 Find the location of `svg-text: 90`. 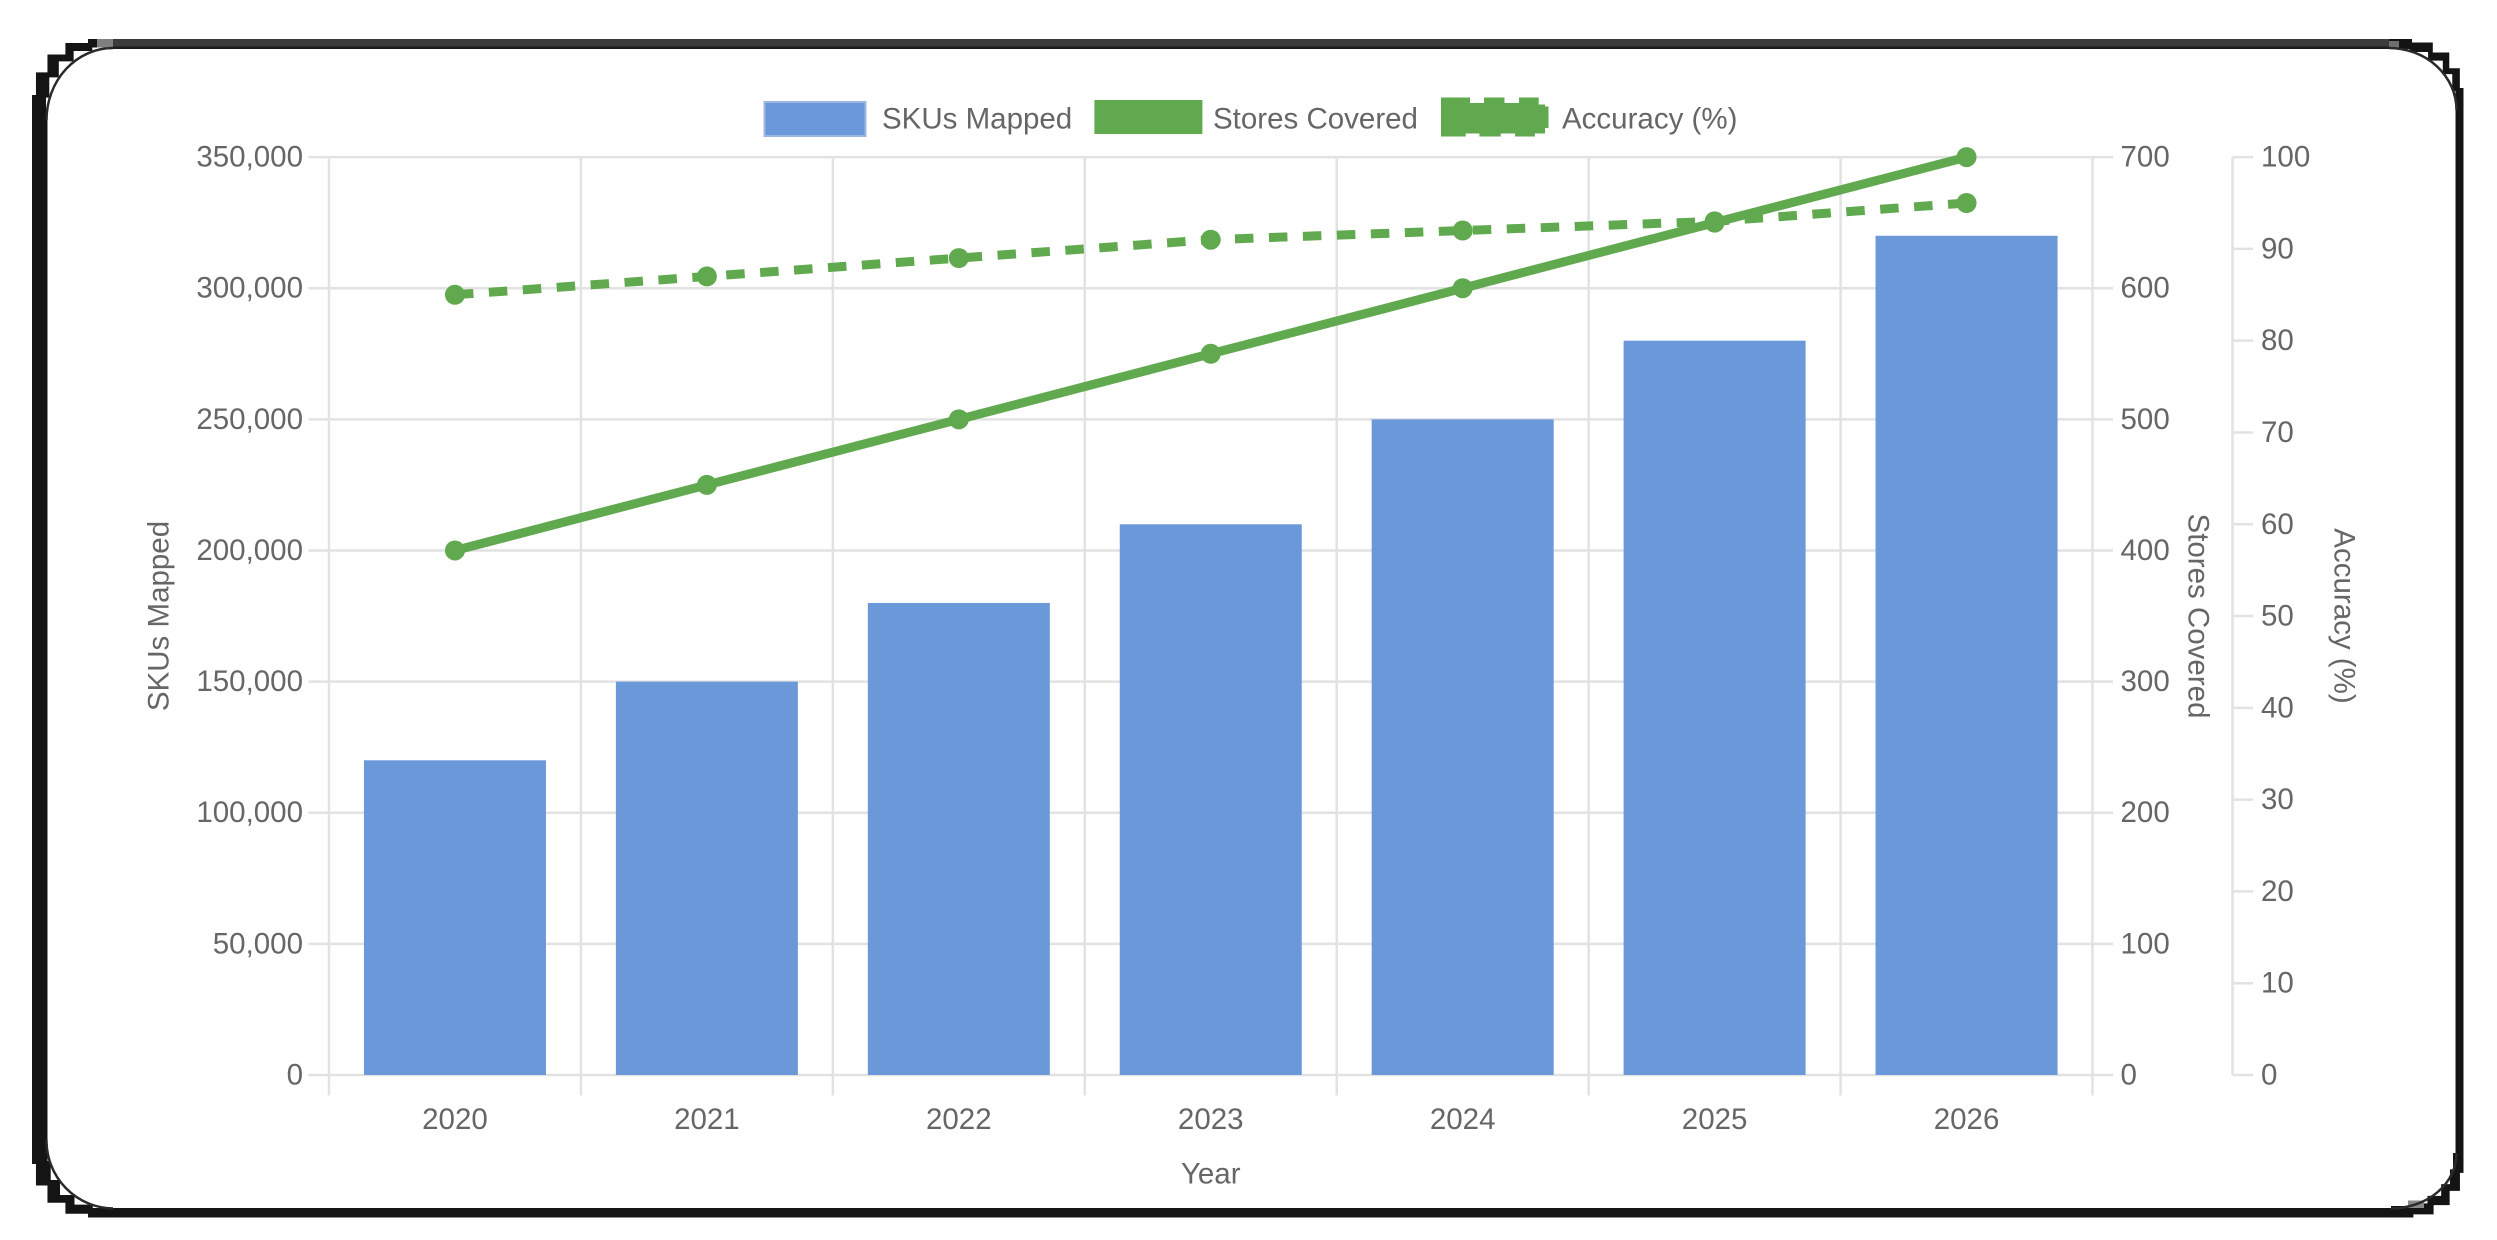

svg-text: 90 is located at coordinates (2277, 248).